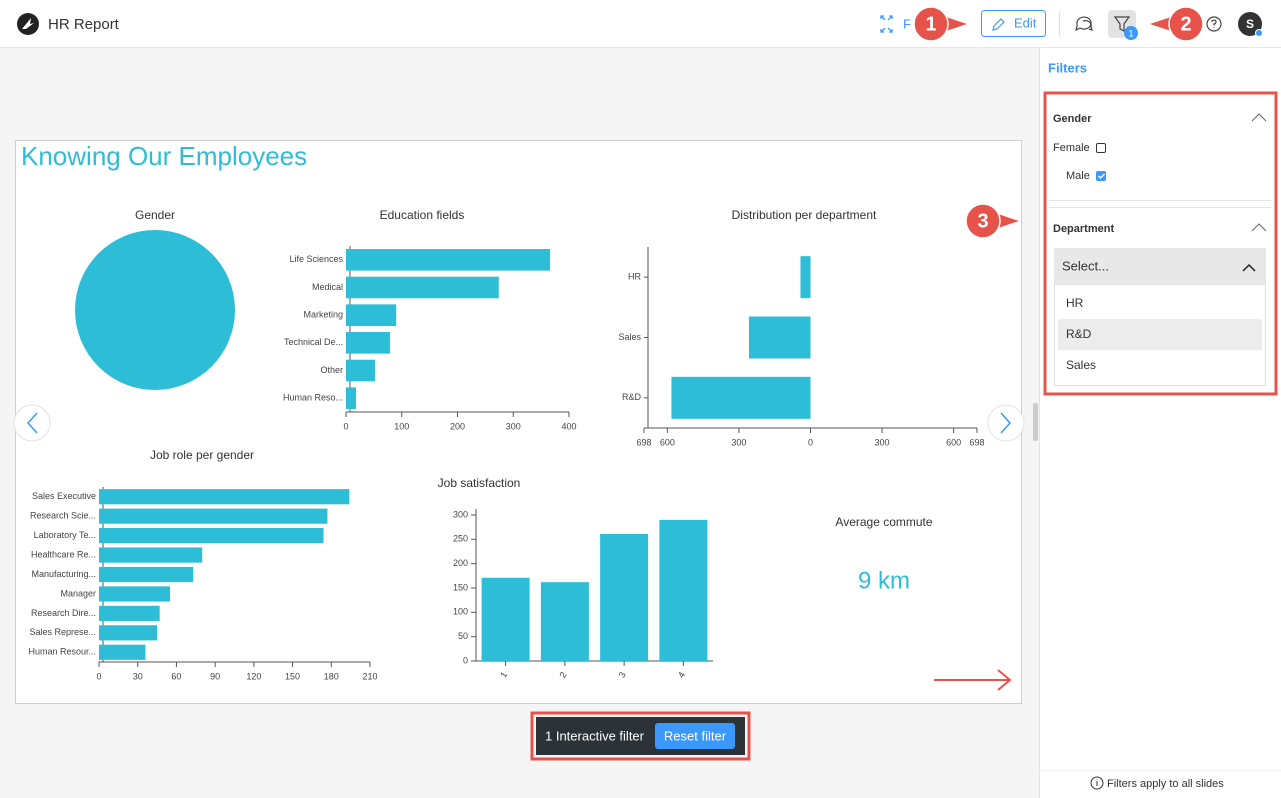 This screenshot has height=798, width=1281. What do you see at coordinates (907, 23) in the screenshot?
I see `fullscreen-label: F` at bounding box center [907, 23].